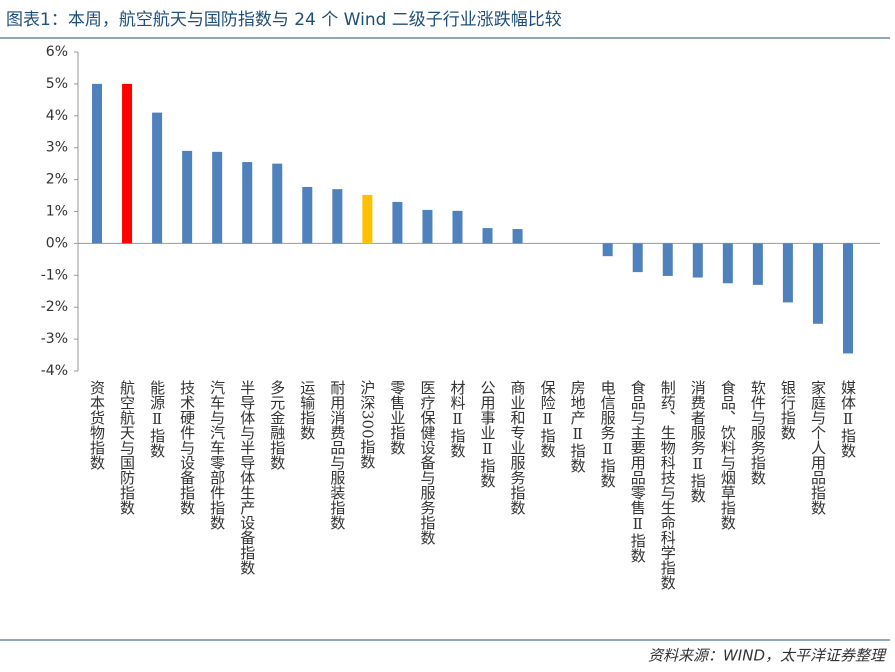 Image resolution: width=895 pixels, height=672 pixels. Describe the element at coordinates (277, 425) in the screenshot. I see `x-tick-label: 多元金融指数` at that location.